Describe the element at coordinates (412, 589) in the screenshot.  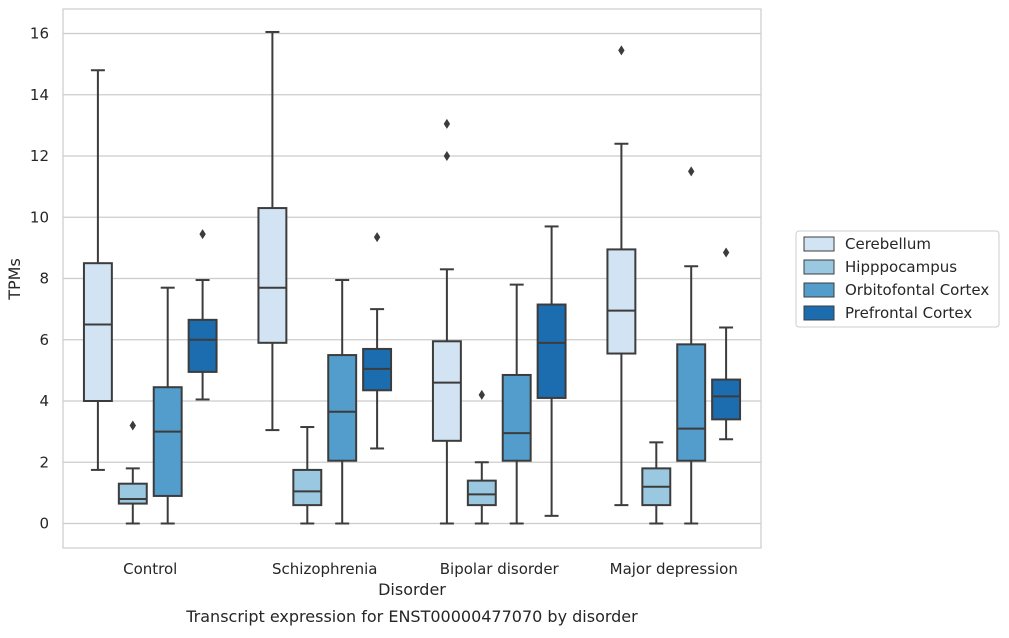
I see `x-axis-label: Disorder` at that location.